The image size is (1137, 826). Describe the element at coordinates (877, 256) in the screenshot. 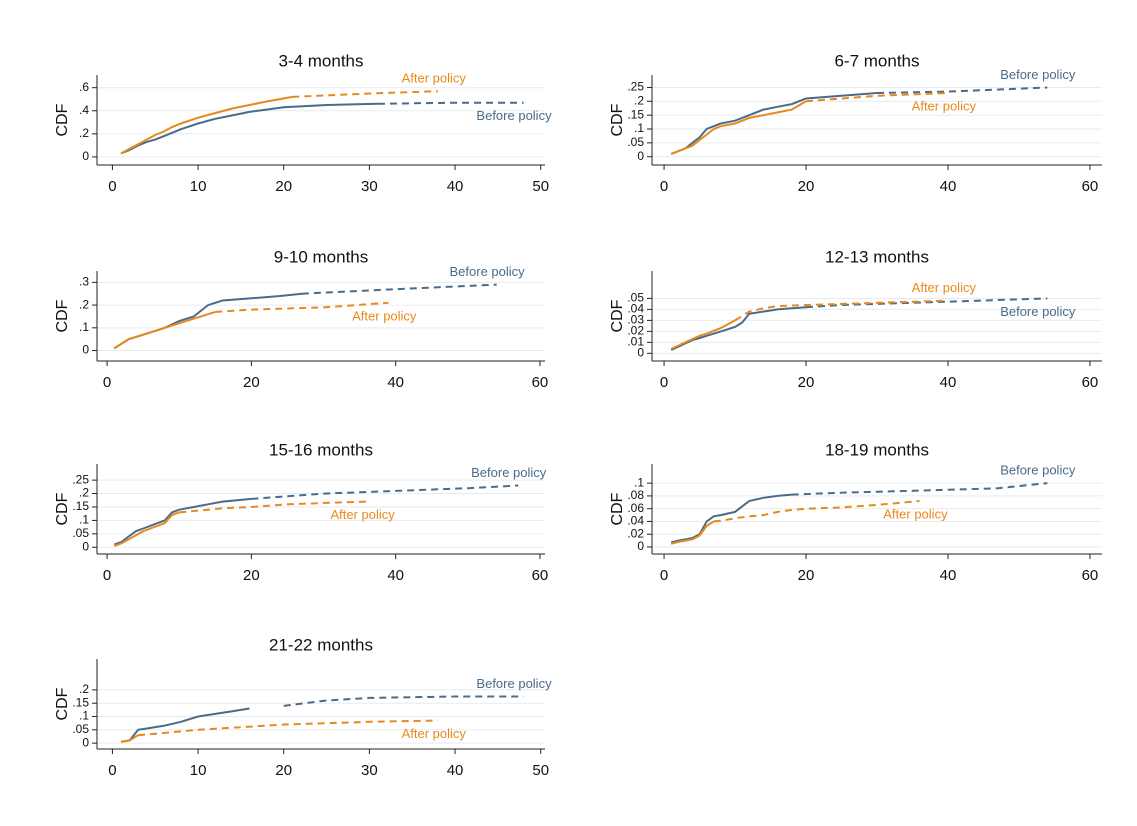

I see `panel-title: 12-13 months` at that location.